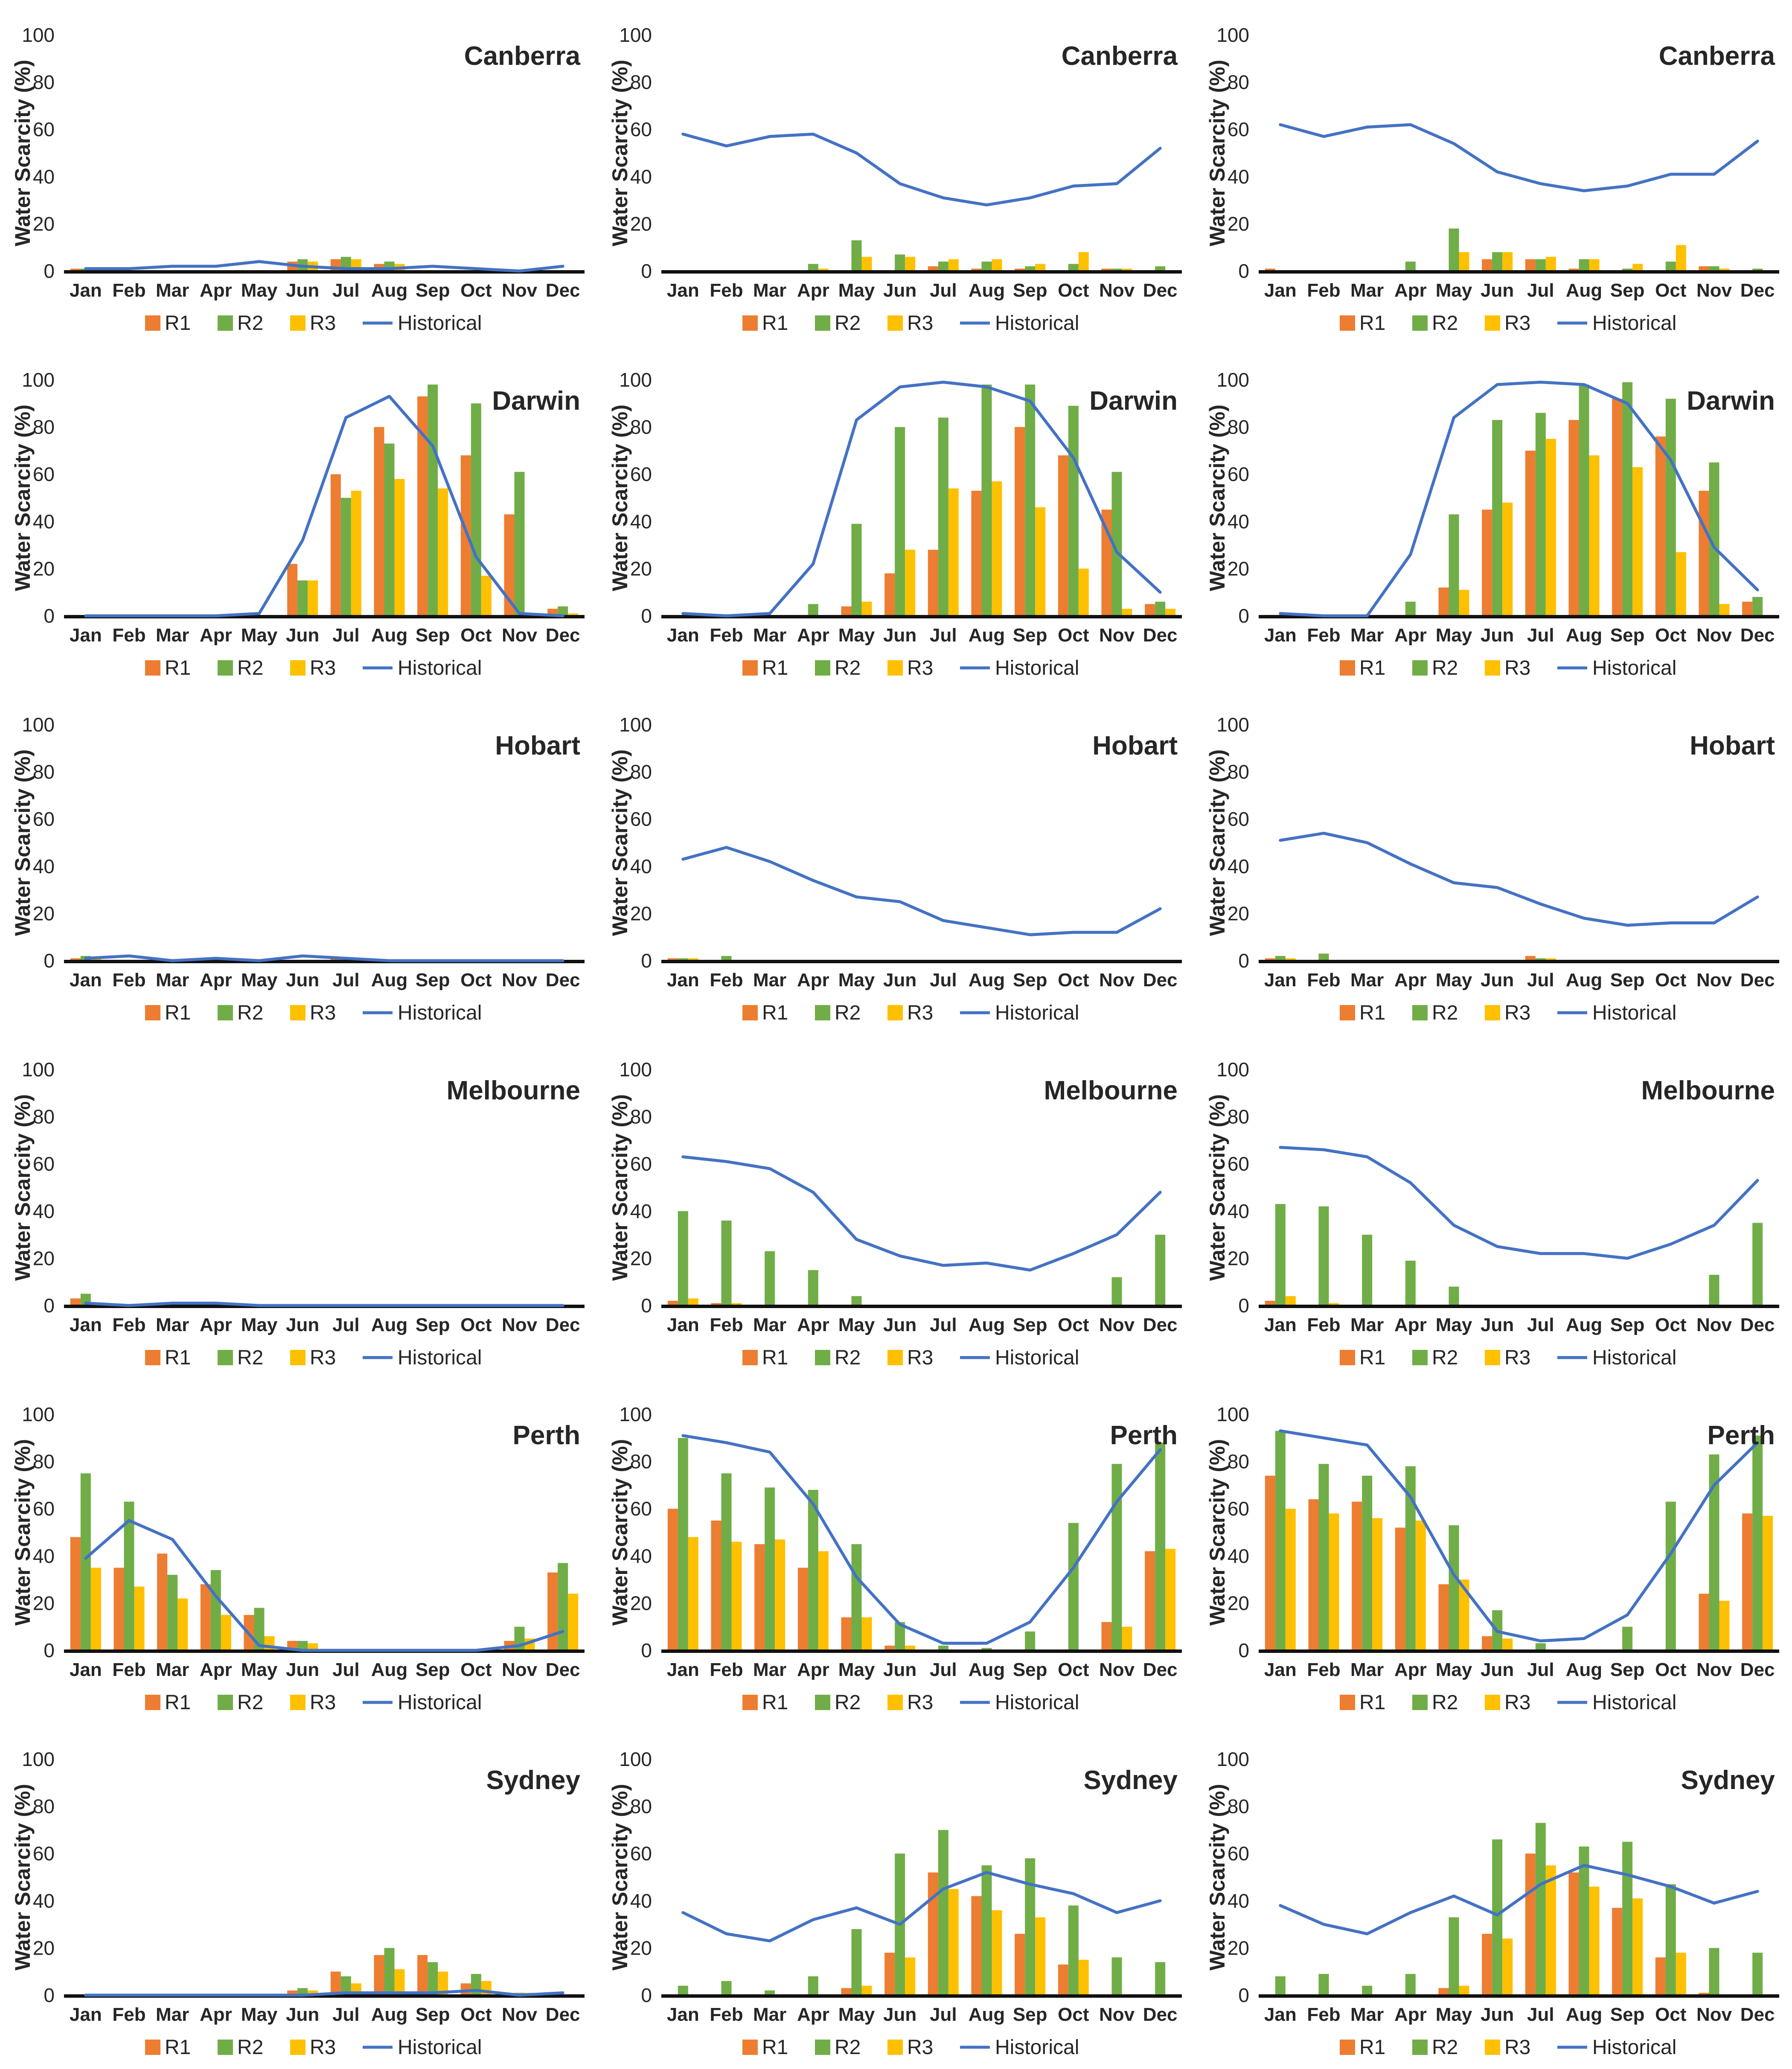 The height and width of the screenshot is (2069, 1792). I want to click on x-tick-label: Mar, so click(172, 980).